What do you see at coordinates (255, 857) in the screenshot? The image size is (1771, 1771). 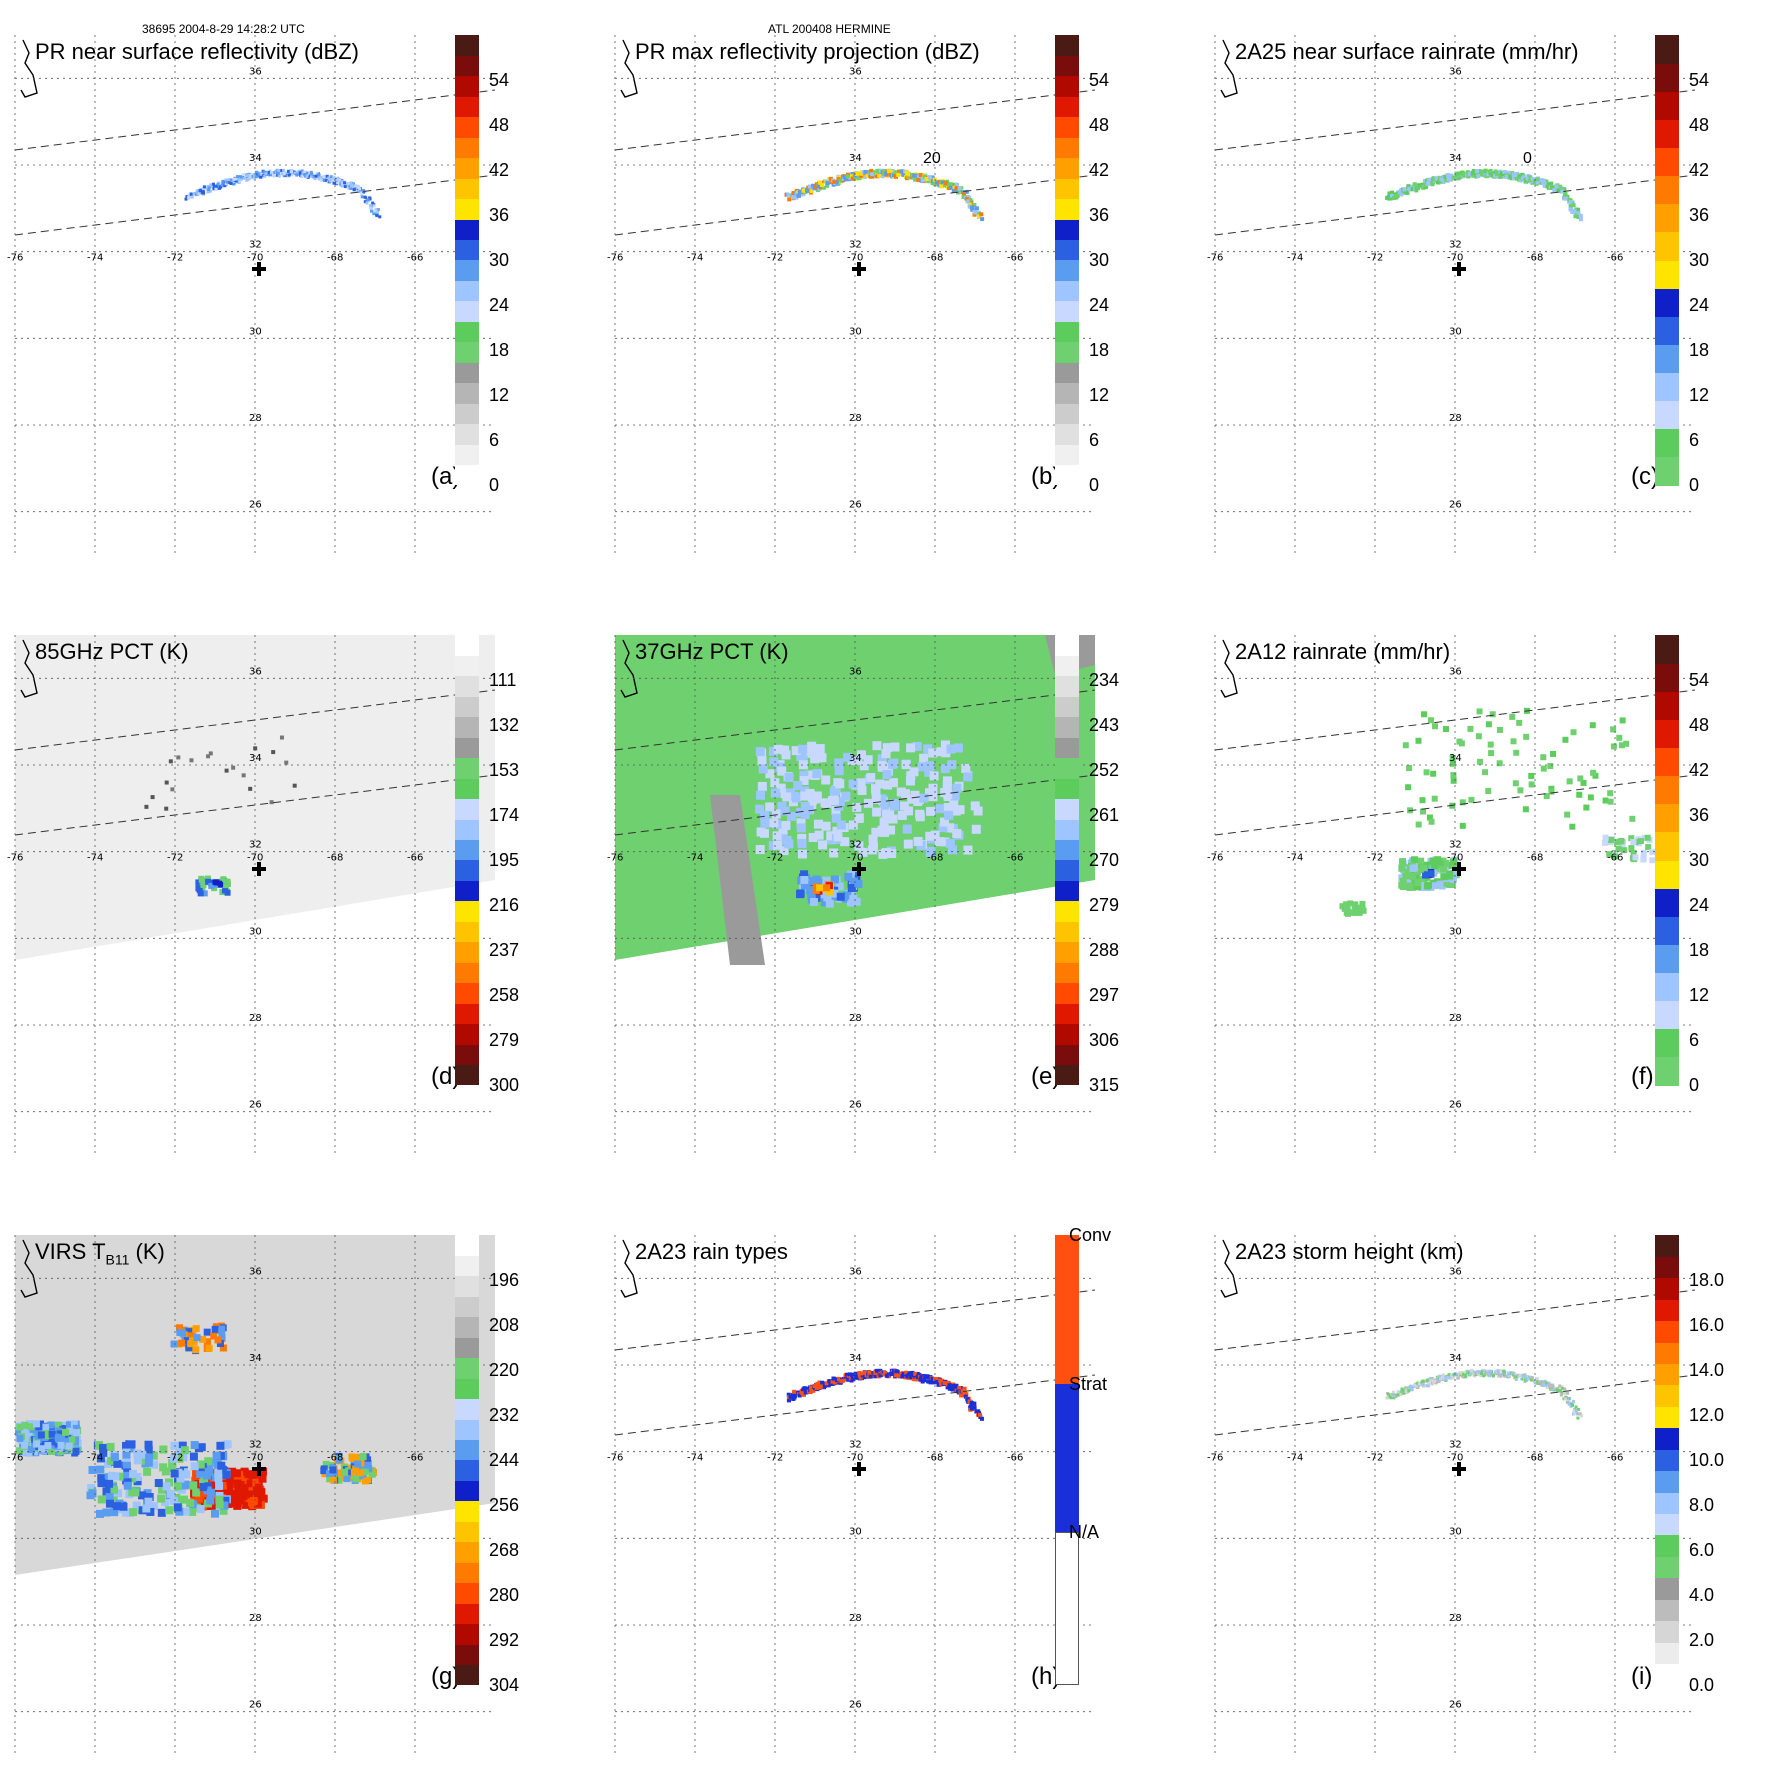 I see `lon-tick-label: -70` at bounding box center [255, 857].